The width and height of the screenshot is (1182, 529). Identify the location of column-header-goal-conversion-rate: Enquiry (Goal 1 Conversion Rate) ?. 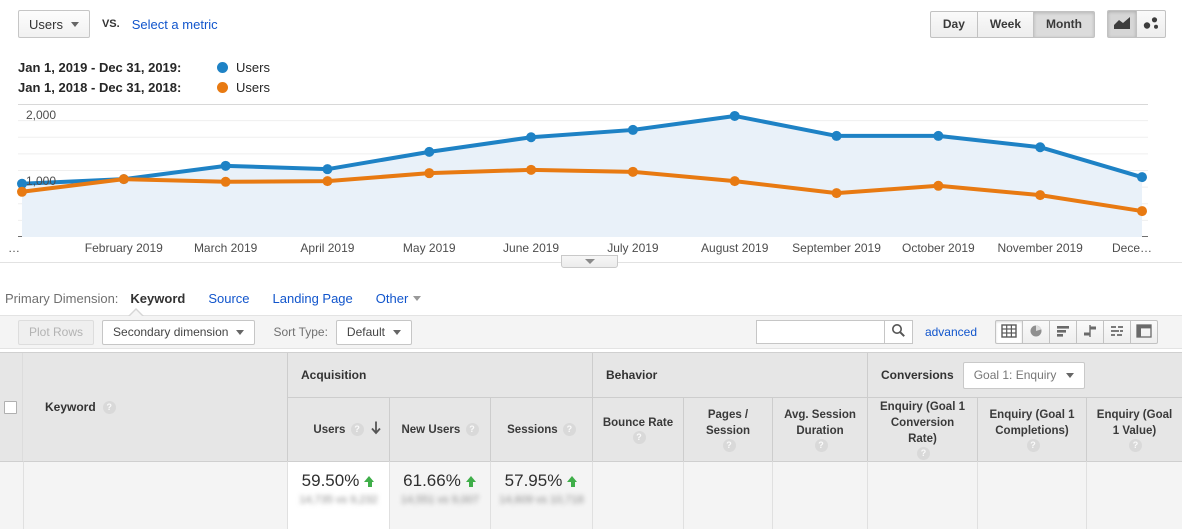
(922, 429).